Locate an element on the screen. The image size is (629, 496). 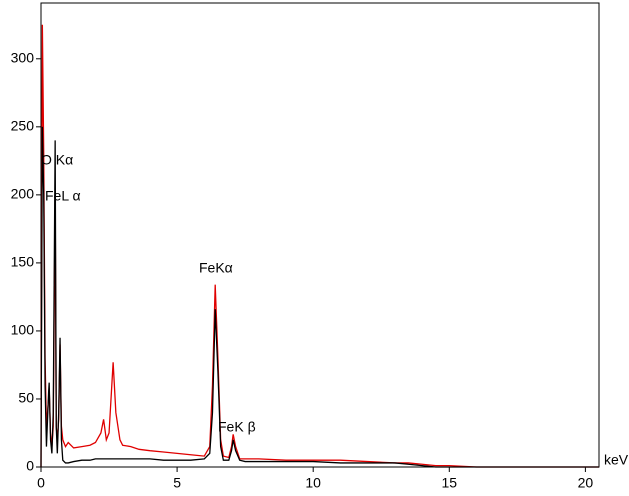
x-tick-label: 5 is located at coordinates (177, 483).